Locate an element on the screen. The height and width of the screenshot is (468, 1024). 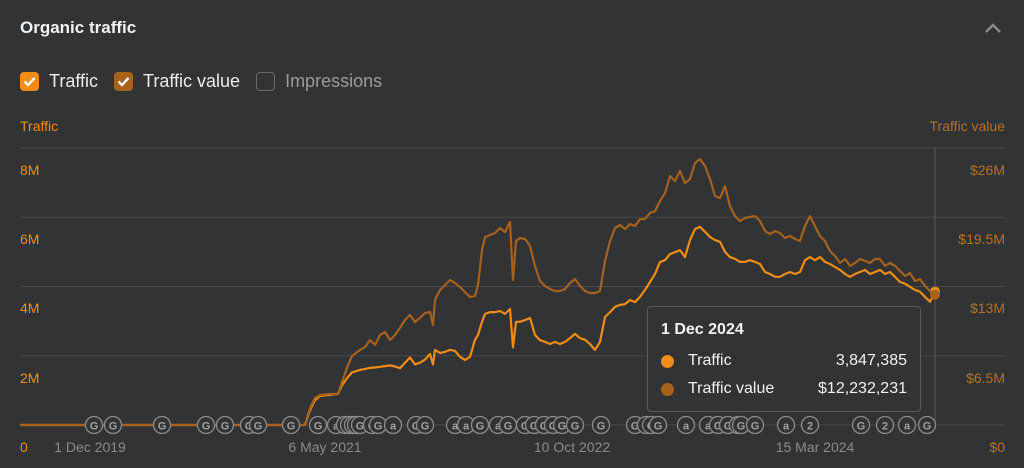
impressions-checkbox-label: Impressions is located at coordinates (334, 81).